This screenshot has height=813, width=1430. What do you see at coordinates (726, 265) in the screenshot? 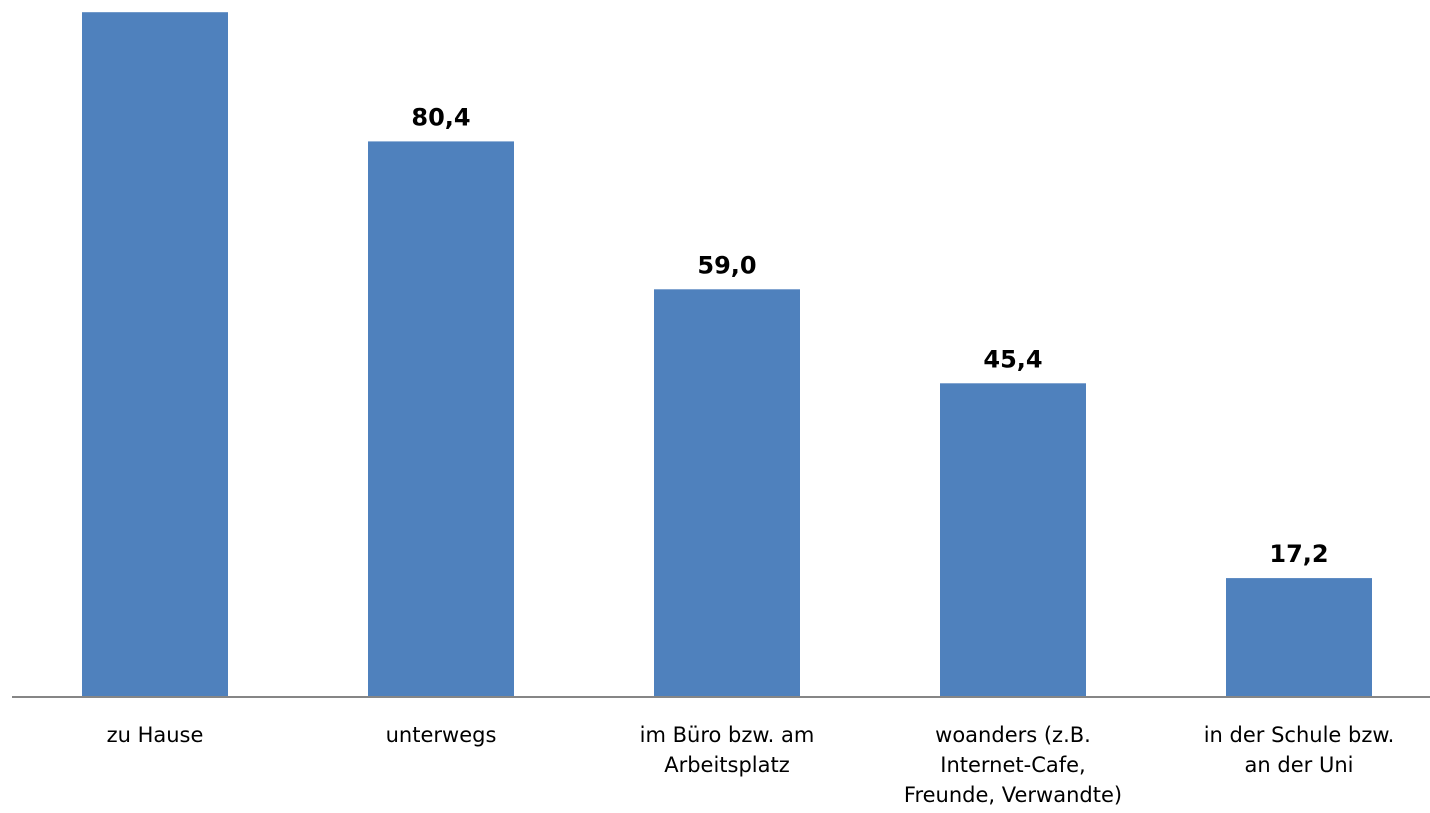
I see `data-label-2: 59,0` at bounding box center [726, 265].